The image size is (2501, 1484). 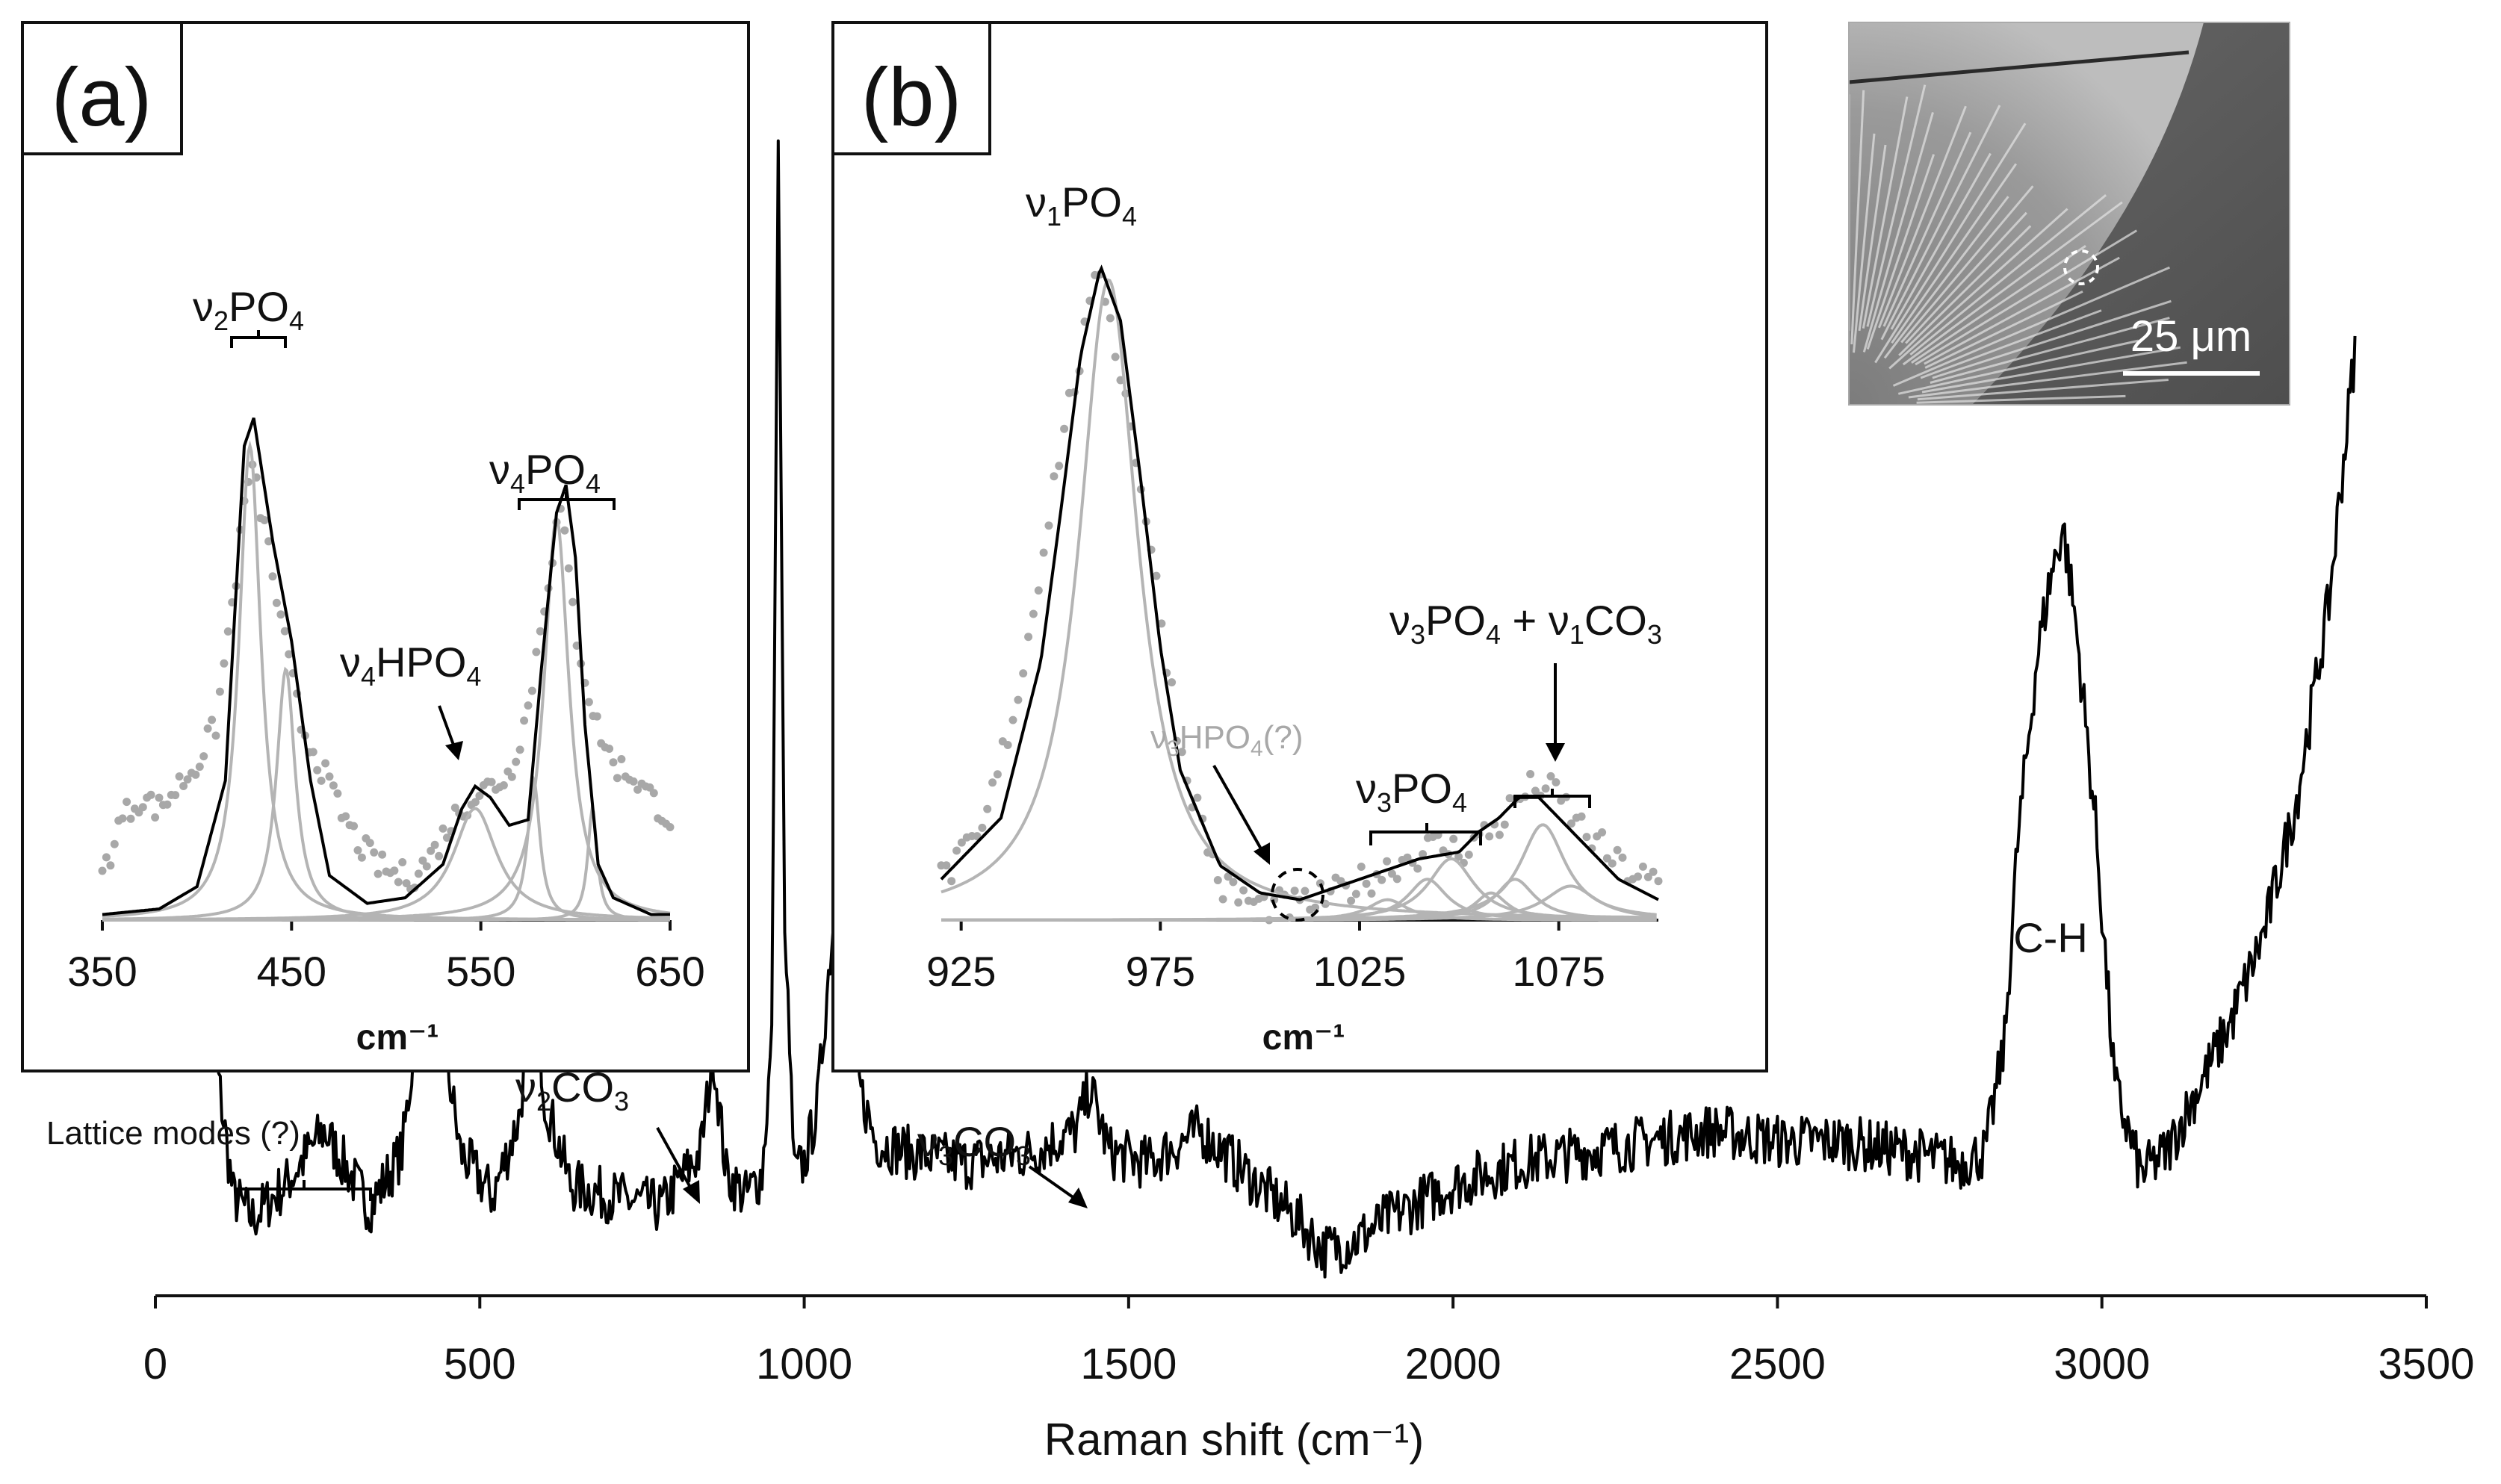 I want to click on panel-a-fit-envelope, so click(x=386, y=667).